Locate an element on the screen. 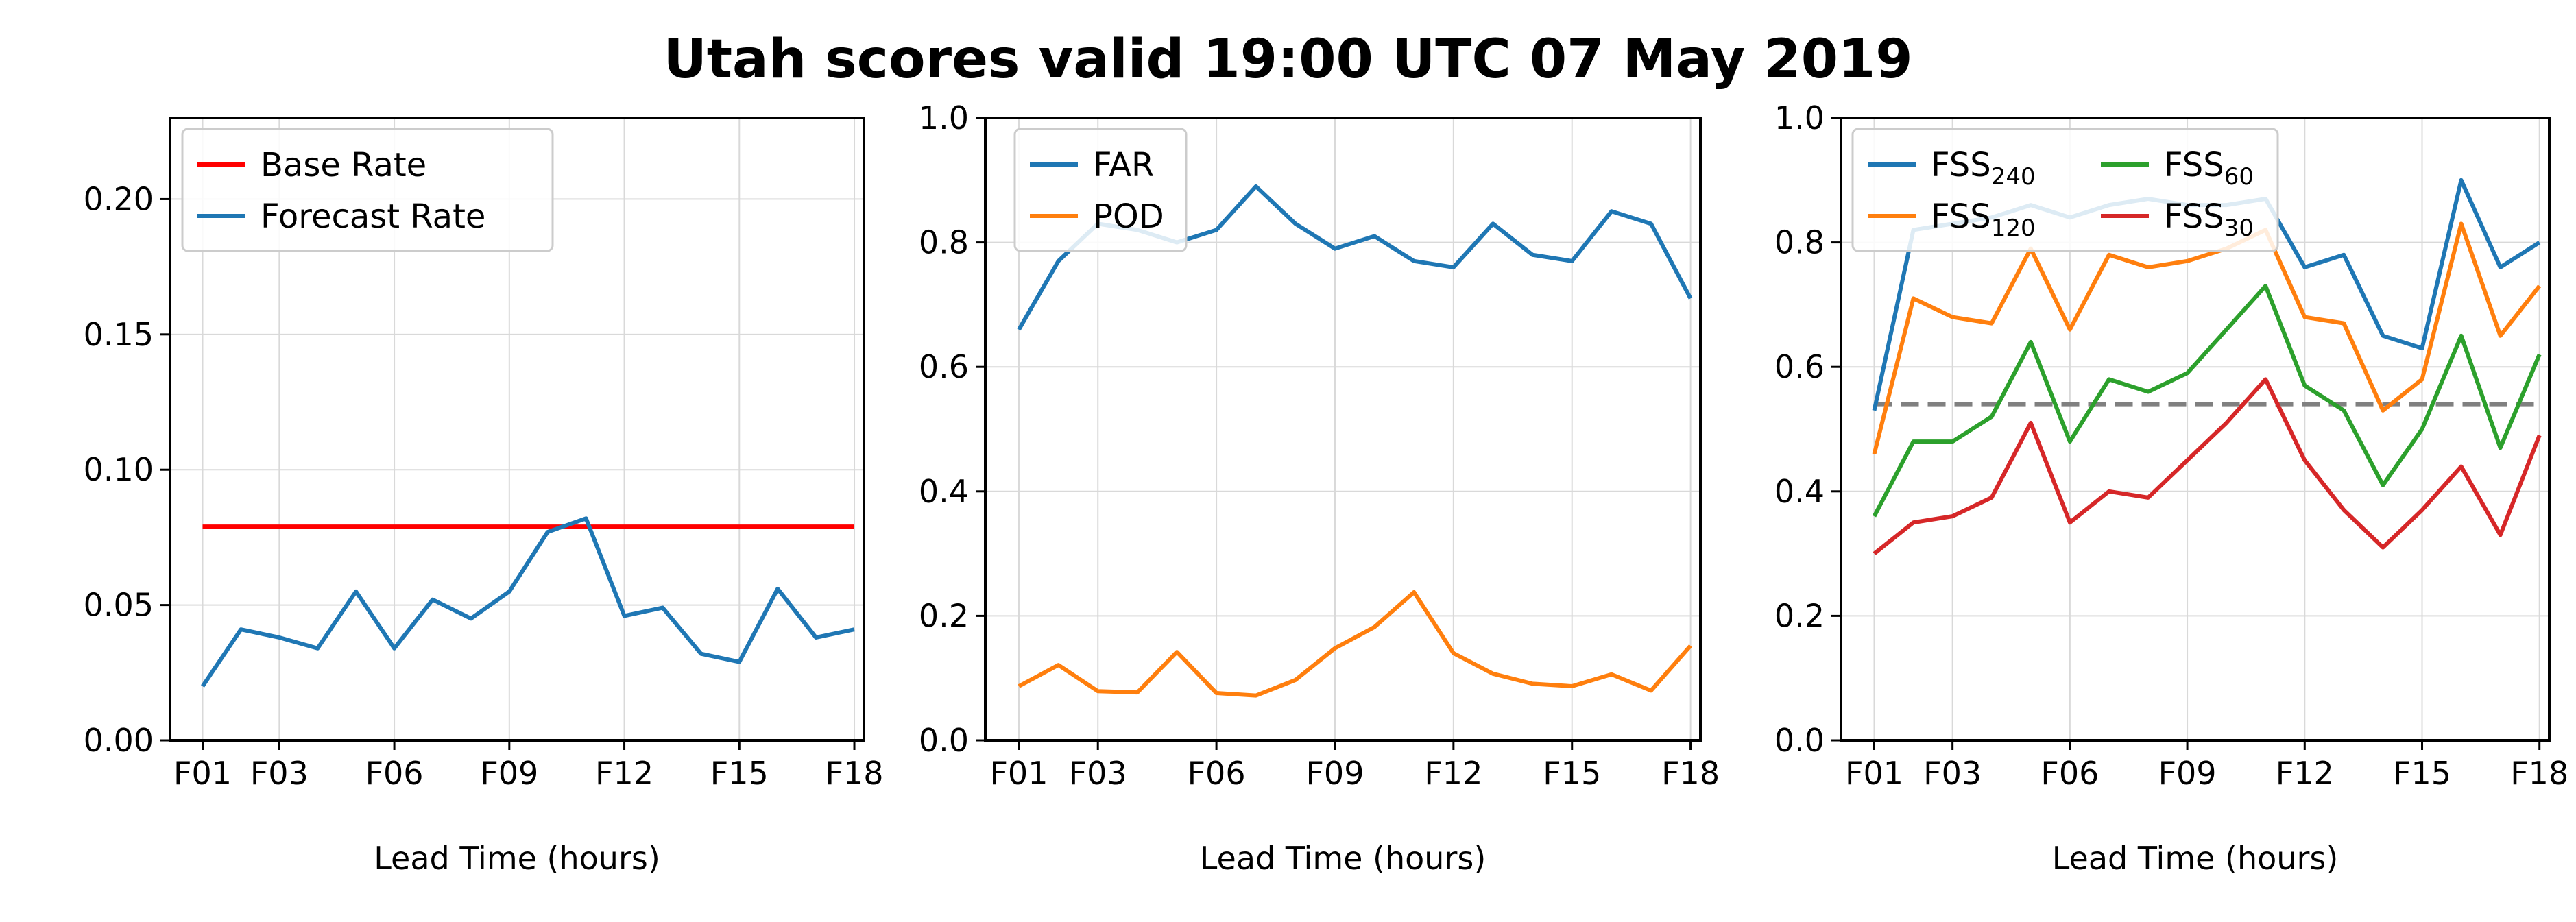 The height and width of the screenshot is (922, 2576). series-line-fss120 is located at coordinates (2207, 338).